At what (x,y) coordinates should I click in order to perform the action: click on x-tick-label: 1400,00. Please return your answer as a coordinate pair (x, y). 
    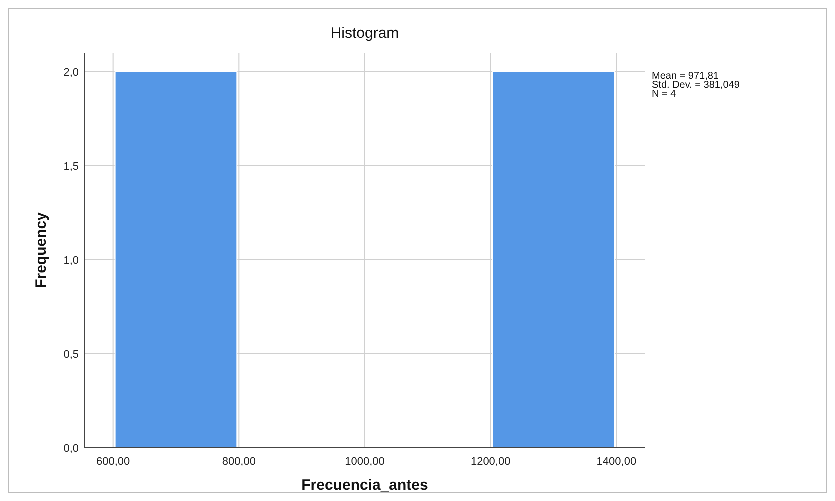
    Looking at the image, I should click on (616, 462).